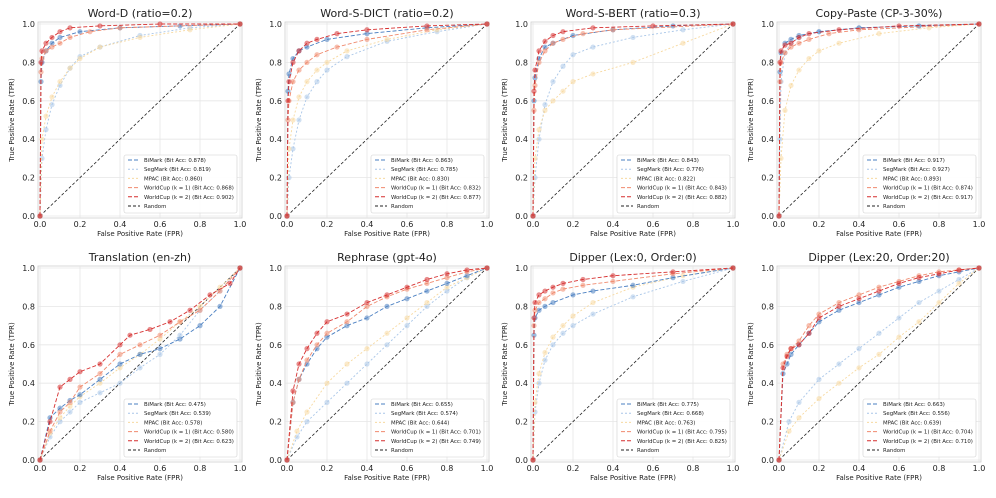 This screenshot has width=996, height=498. What do you see at coordinates (436, 189) in the screenshot?
I see `legend-label-worldcup_k1: WorldCup (k = 1) (Bit Acc: 0.832)` at bounding box center [436, 189].